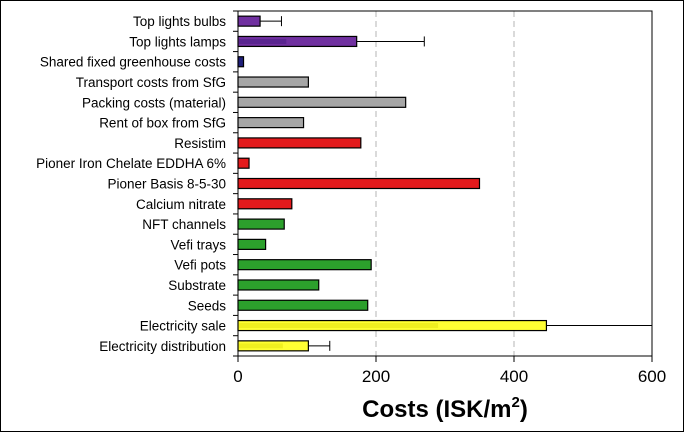 The height and width of the screenshot is (433, 684). What do you see at coordinates (376, 376) in the screenshot?
I see `x-tick-label: 200` at bounding box center [376, 376].